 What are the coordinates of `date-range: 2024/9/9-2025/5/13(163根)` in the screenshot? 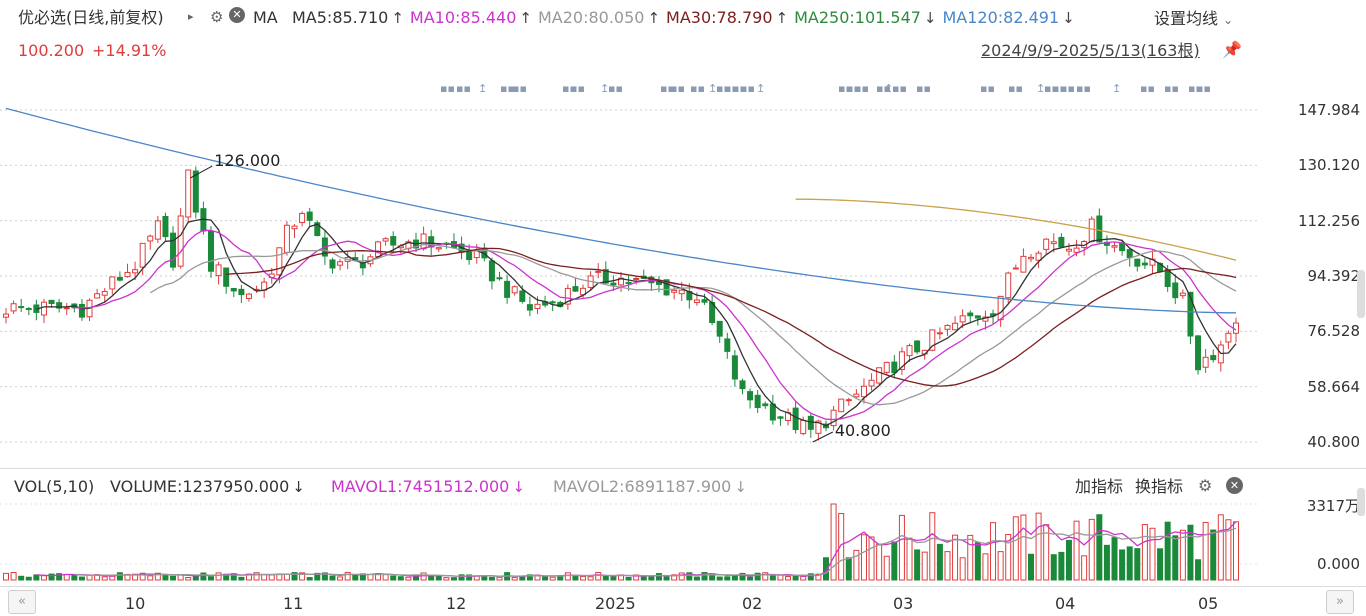 It's located at (1090, 50).